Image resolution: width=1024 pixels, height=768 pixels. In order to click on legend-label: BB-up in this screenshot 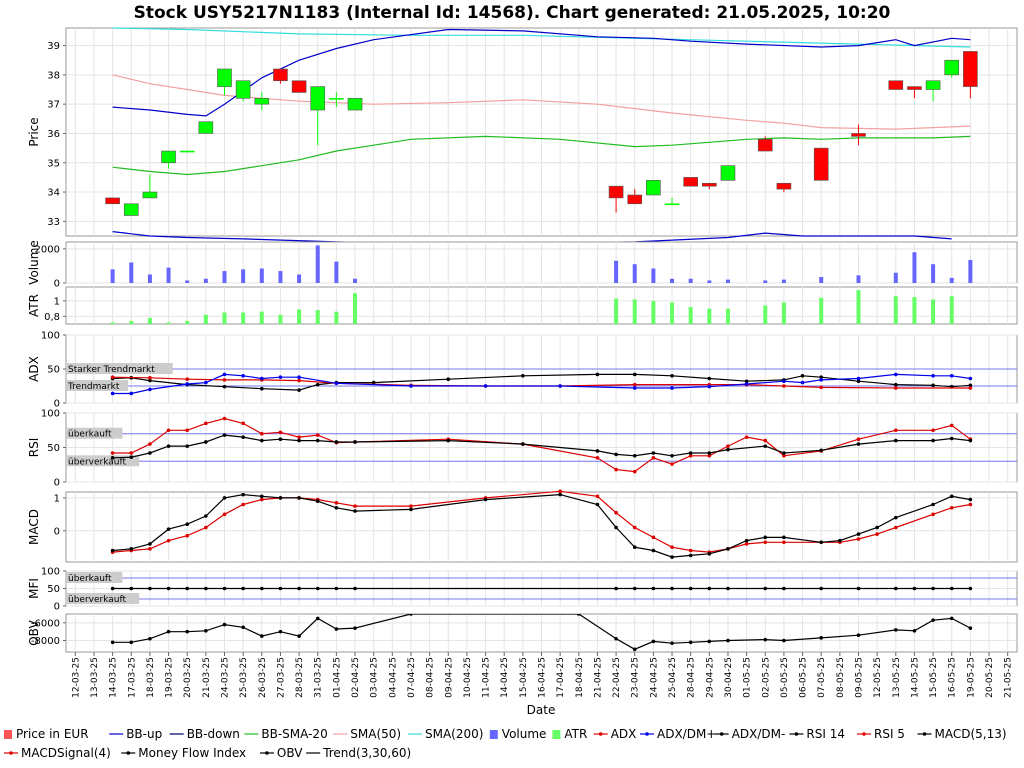, I will do `click(144, 734)`.